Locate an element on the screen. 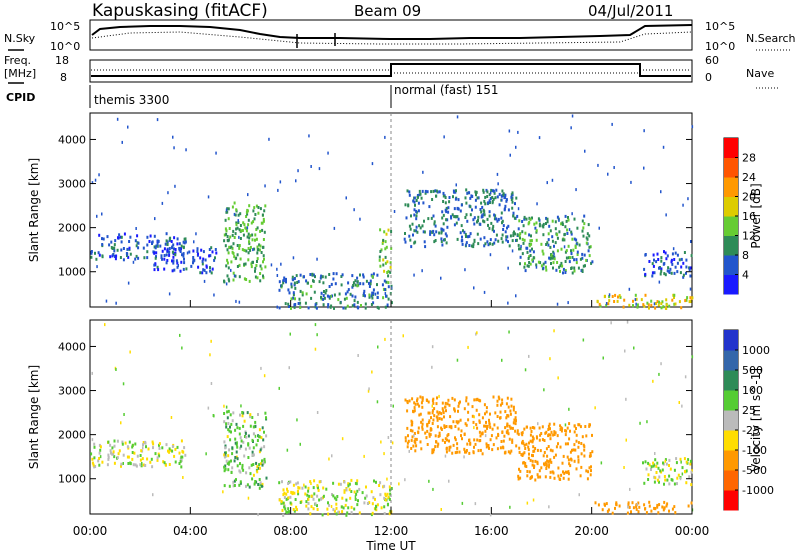  colorbar-tick-label: 16 is located at coordinates (749, 216).